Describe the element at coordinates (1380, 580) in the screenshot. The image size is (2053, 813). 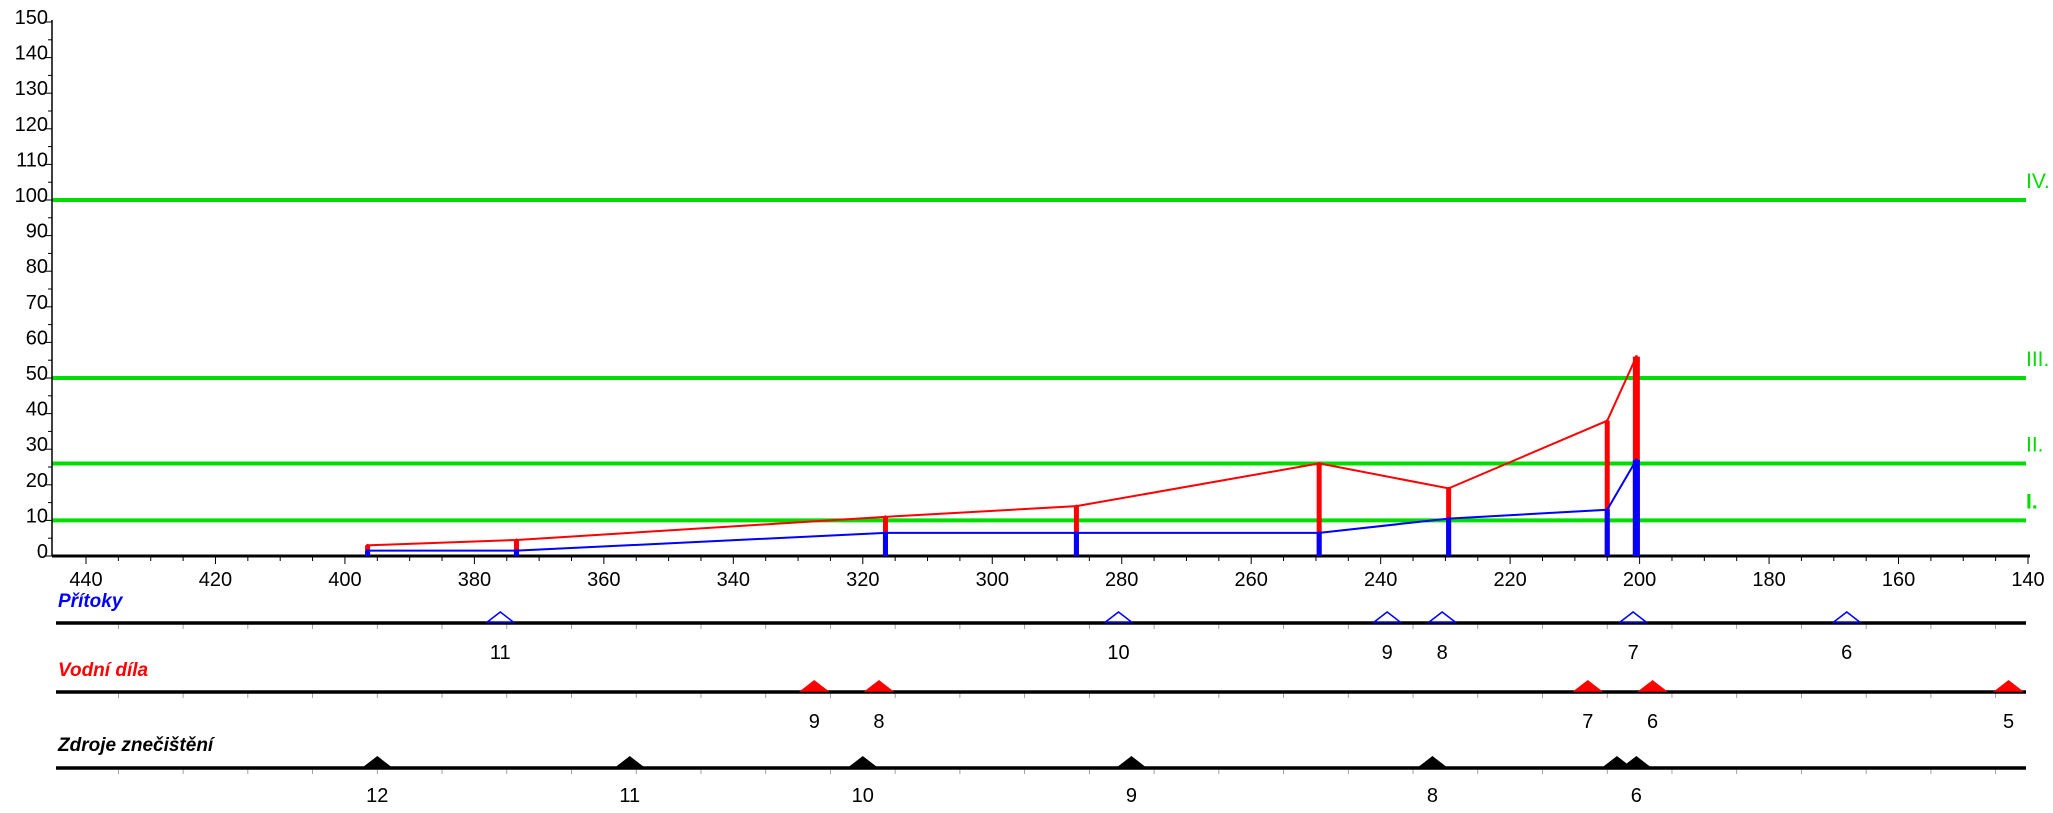
I see `x-tick-label: 240` at that location.